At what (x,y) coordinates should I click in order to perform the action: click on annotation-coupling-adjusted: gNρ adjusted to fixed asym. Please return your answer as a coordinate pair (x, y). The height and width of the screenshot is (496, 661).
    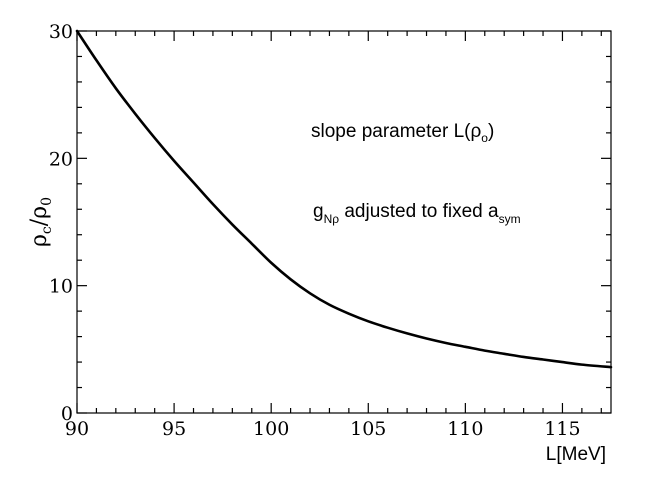
    Looking at the image, I should click on (417, 213).